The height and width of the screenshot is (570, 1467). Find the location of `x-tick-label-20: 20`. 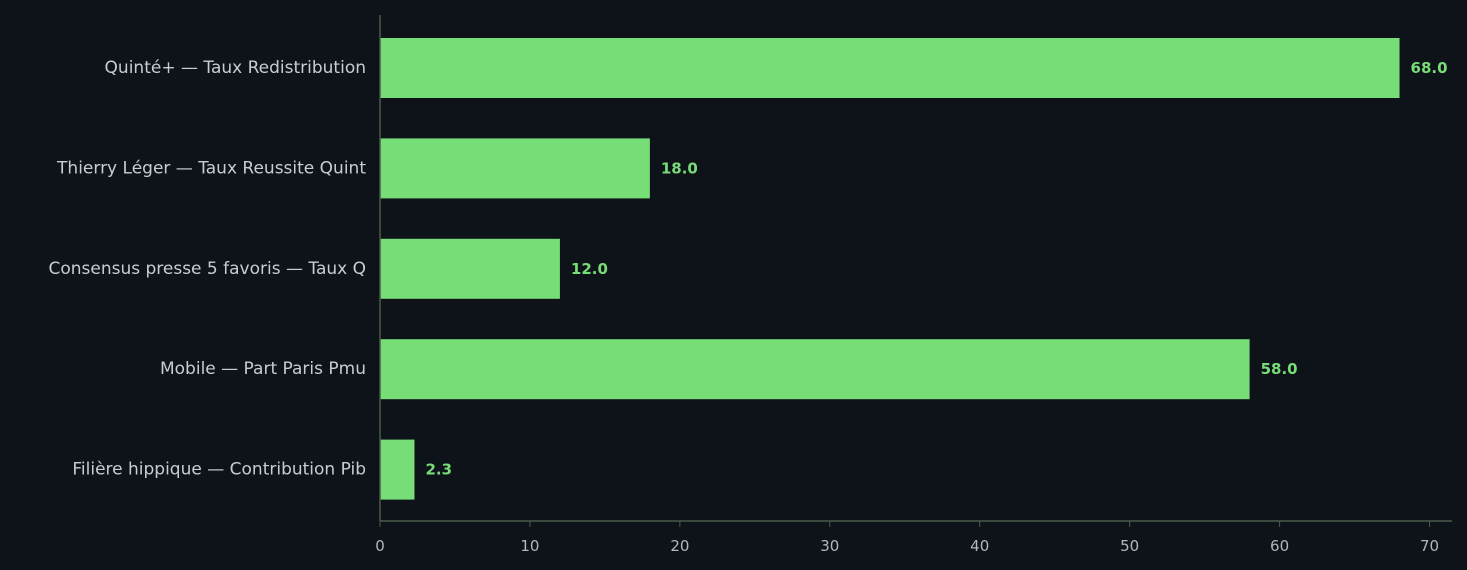

x-tick-label-20: 20 is located at coordinates (679, 546).